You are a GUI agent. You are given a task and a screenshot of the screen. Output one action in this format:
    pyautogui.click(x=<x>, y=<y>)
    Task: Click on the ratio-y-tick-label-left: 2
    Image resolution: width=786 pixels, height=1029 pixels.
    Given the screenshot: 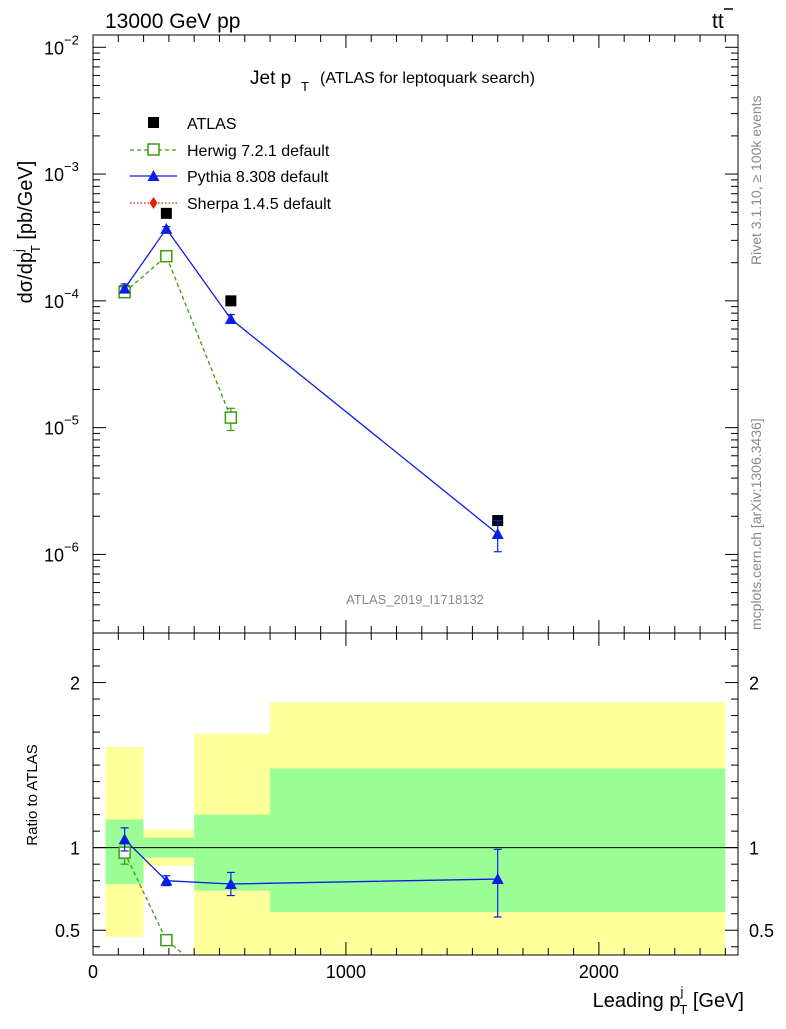 What is the action you would take?
    pyautogui.click(x=75, y=684)
    